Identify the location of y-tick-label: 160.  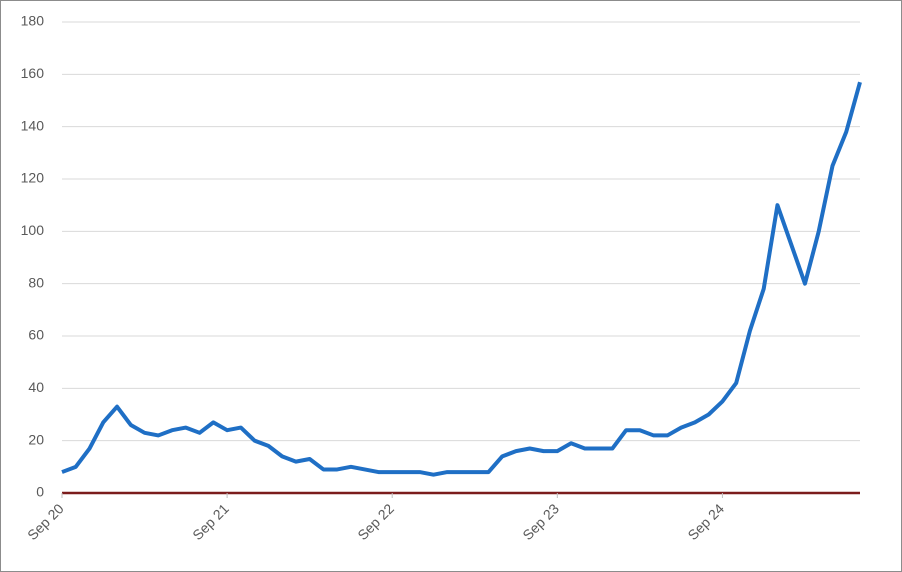
(33, 73).